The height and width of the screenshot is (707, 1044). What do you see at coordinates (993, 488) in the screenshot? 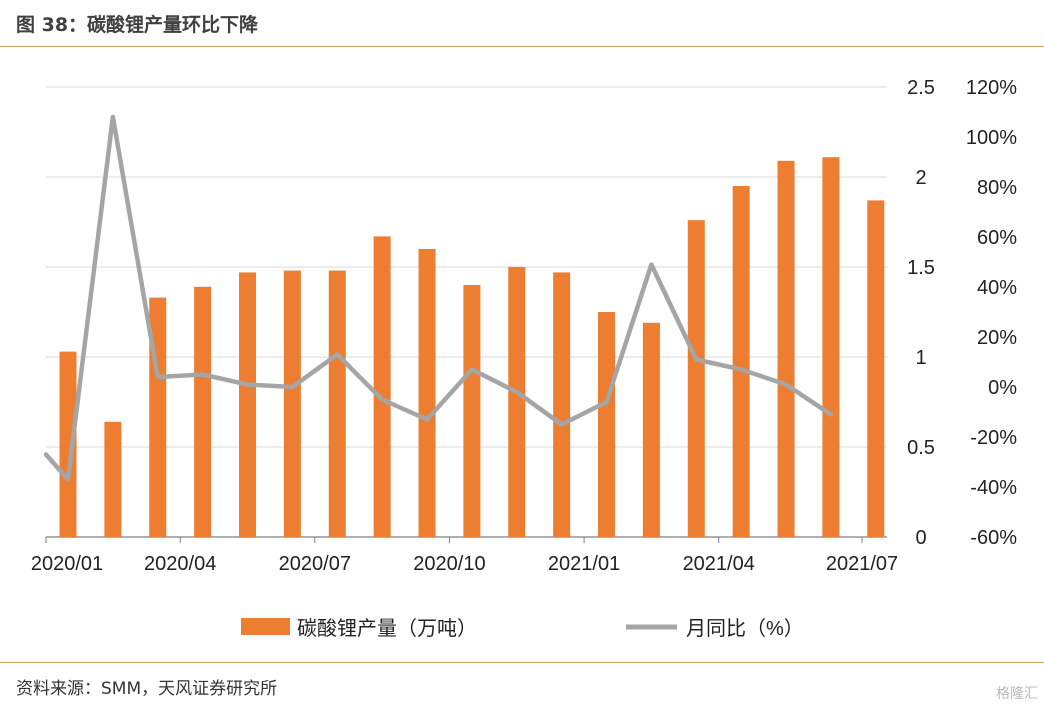
I see `right-axis-tick-label: -40%` at bounding box center [993, 488].